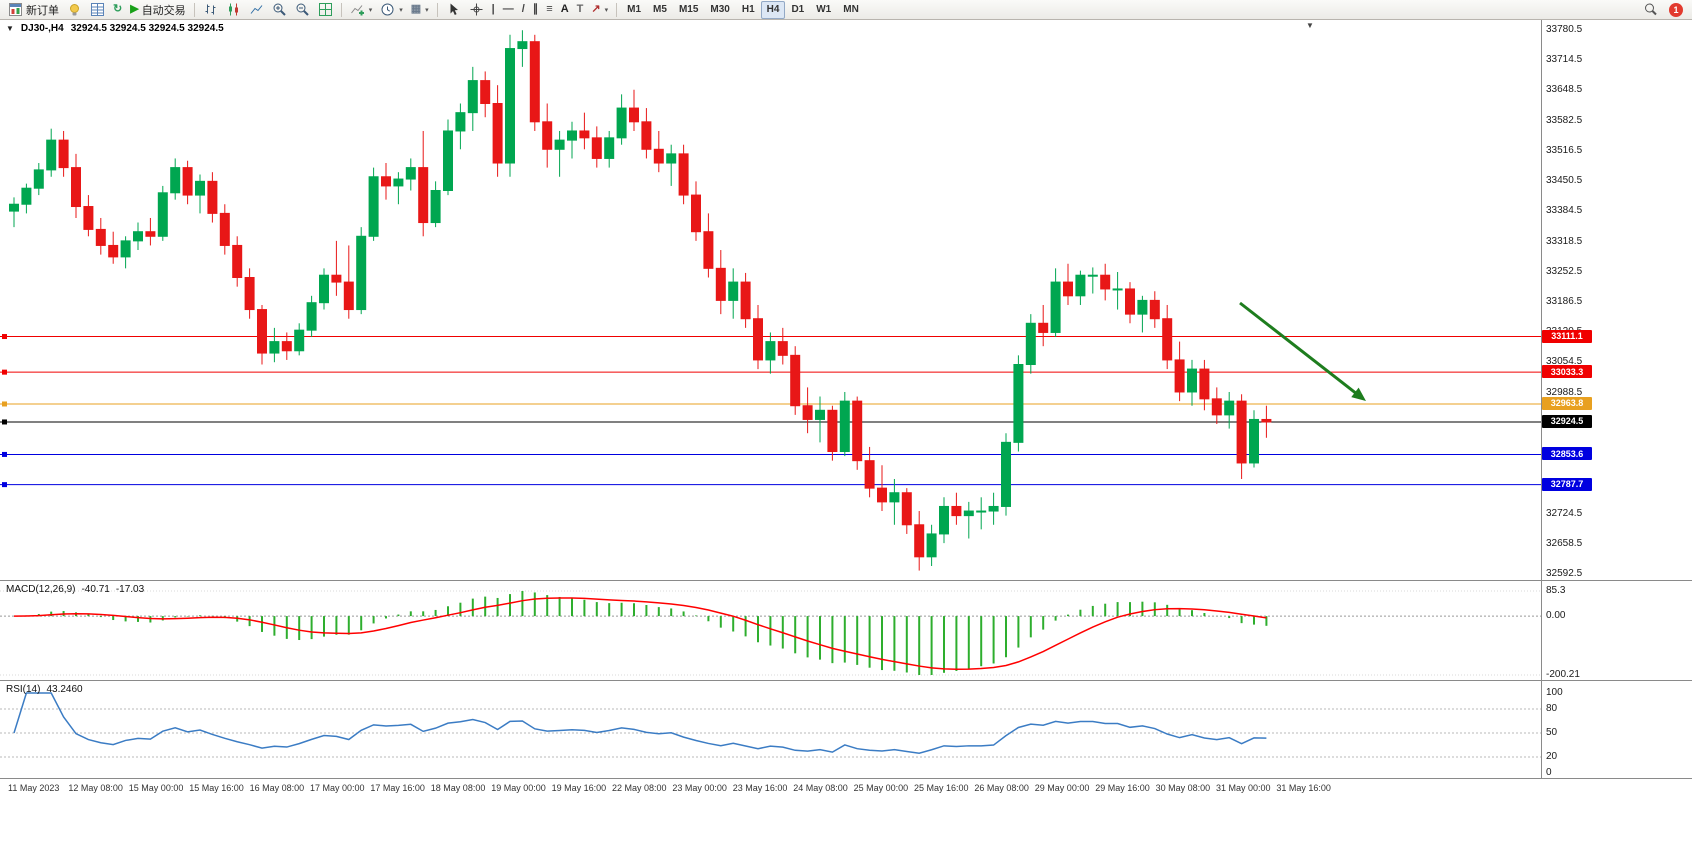 The image size is (1692, 862). I want to click on macd-signal-value: -17.03, so click(130, 589).